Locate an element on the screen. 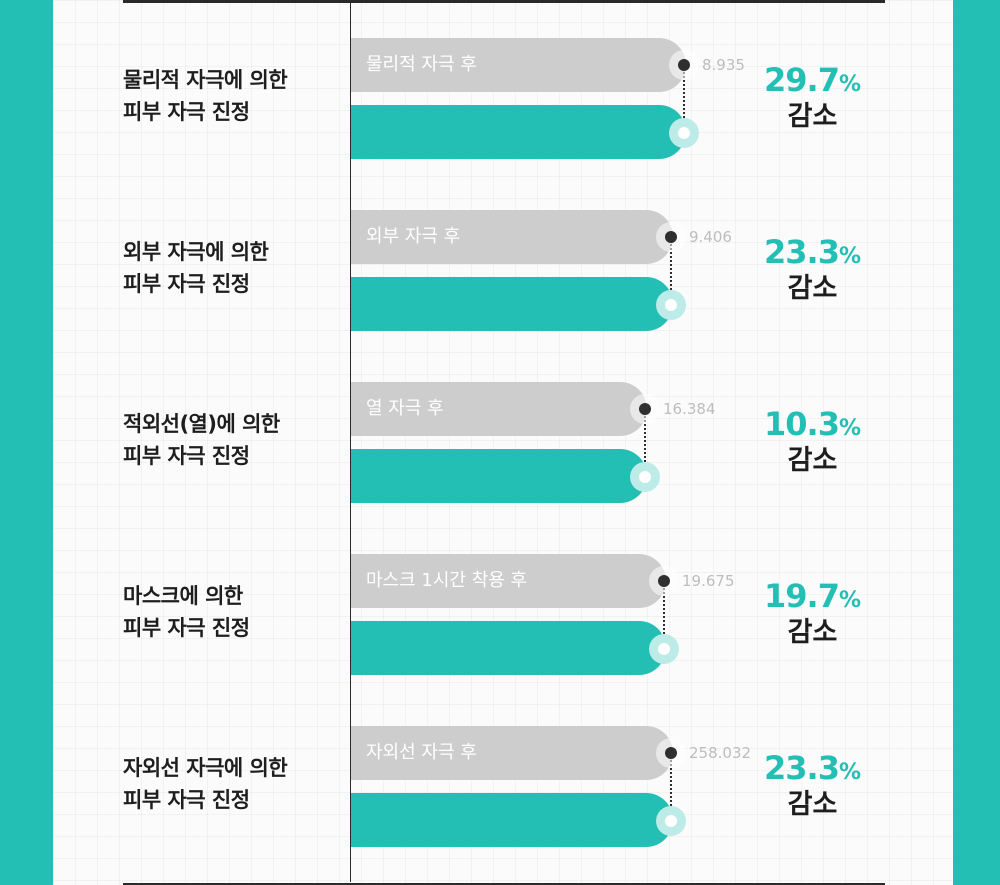  row-label-line1: 물리적 자극에 의한 is located at coordinates (205, 80).